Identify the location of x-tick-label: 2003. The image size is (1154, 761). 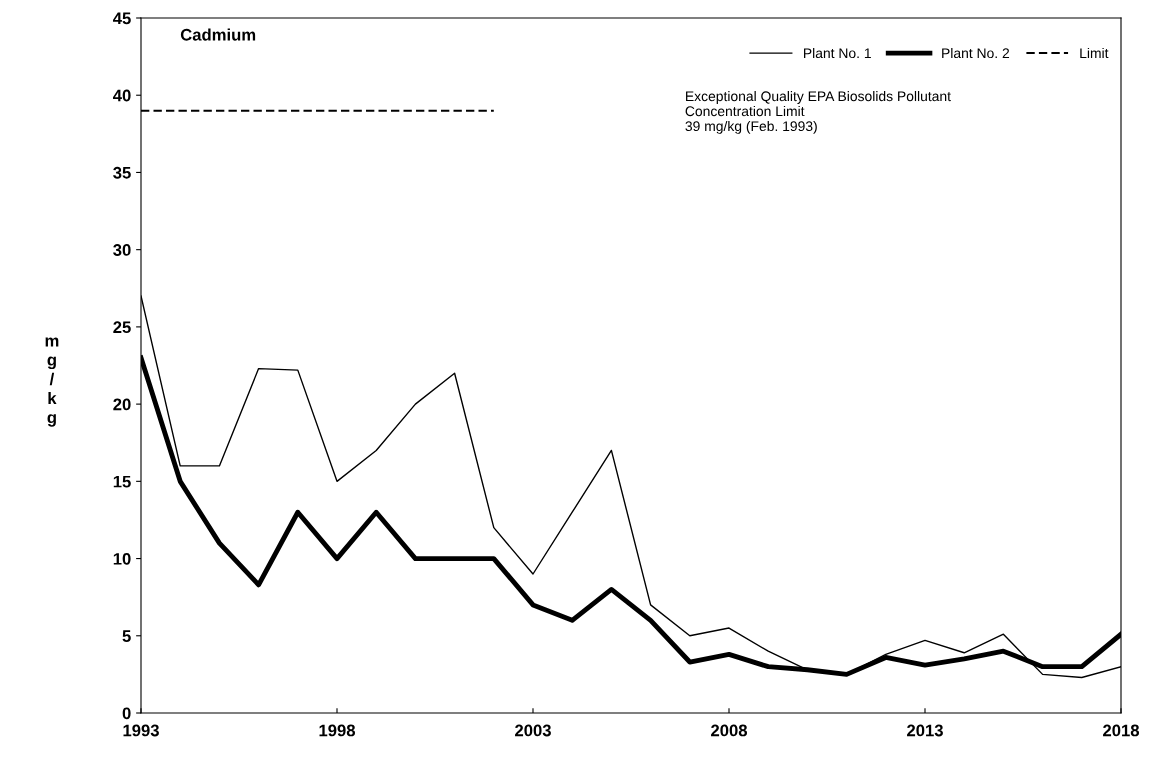
(533, 730).